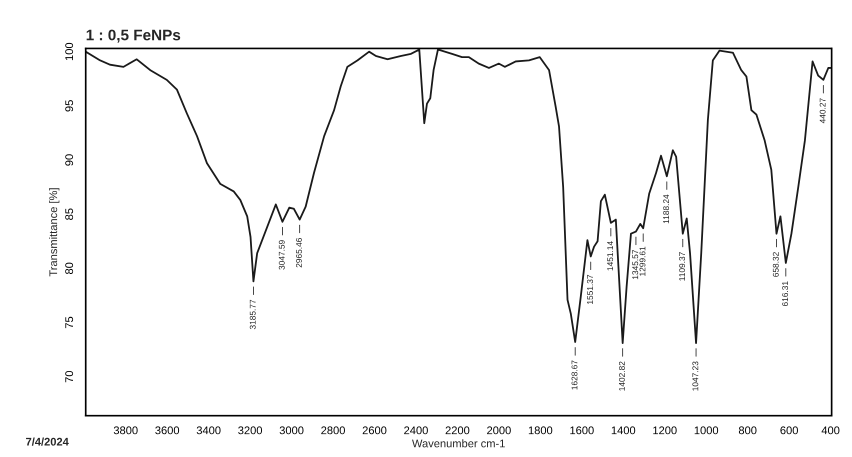  What do you see at coordinates (785, 293) in the screenshot?
I see `annotation: 616.31` at bounding box center [785, 293].